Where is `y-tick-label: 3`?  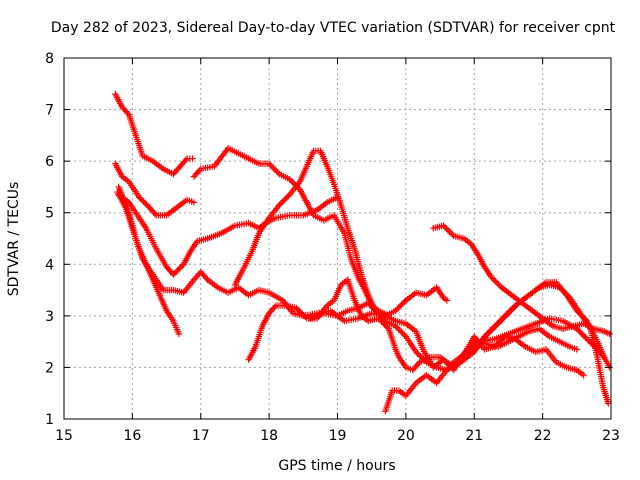 y-tick-label: 3 is located at coordinates (49, 317).